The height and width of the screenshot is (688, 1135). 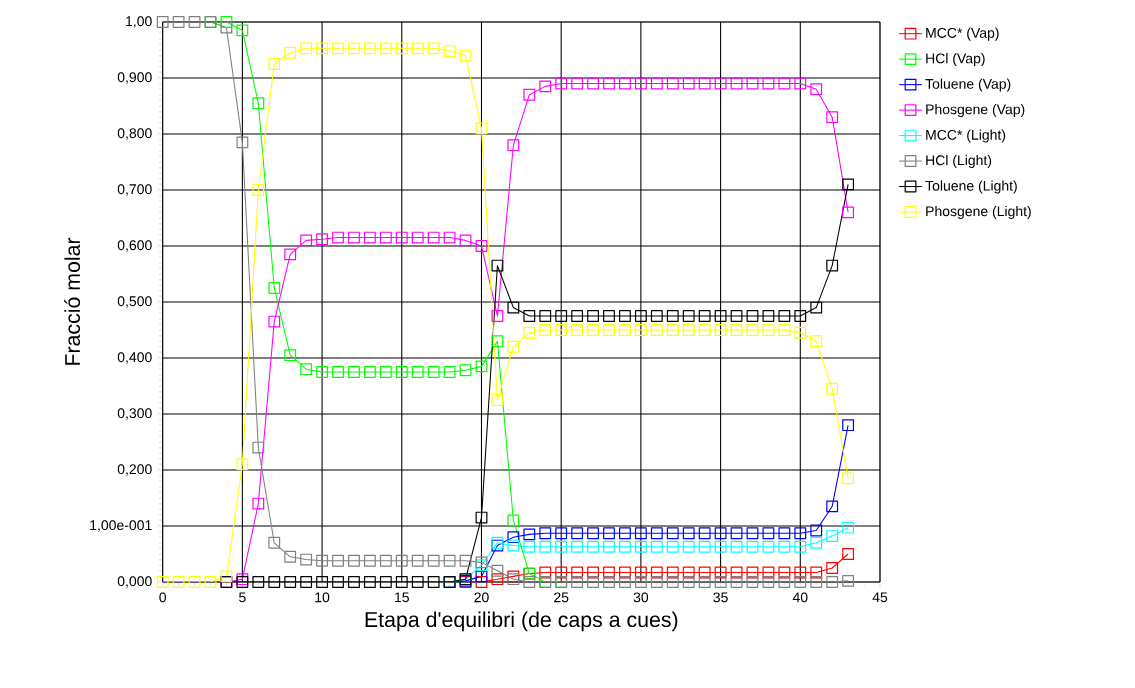 What do you see at coordinates (402, 597) in the screenshot?
I see `x-tick-label: 15` at bounding box center [402, 597].